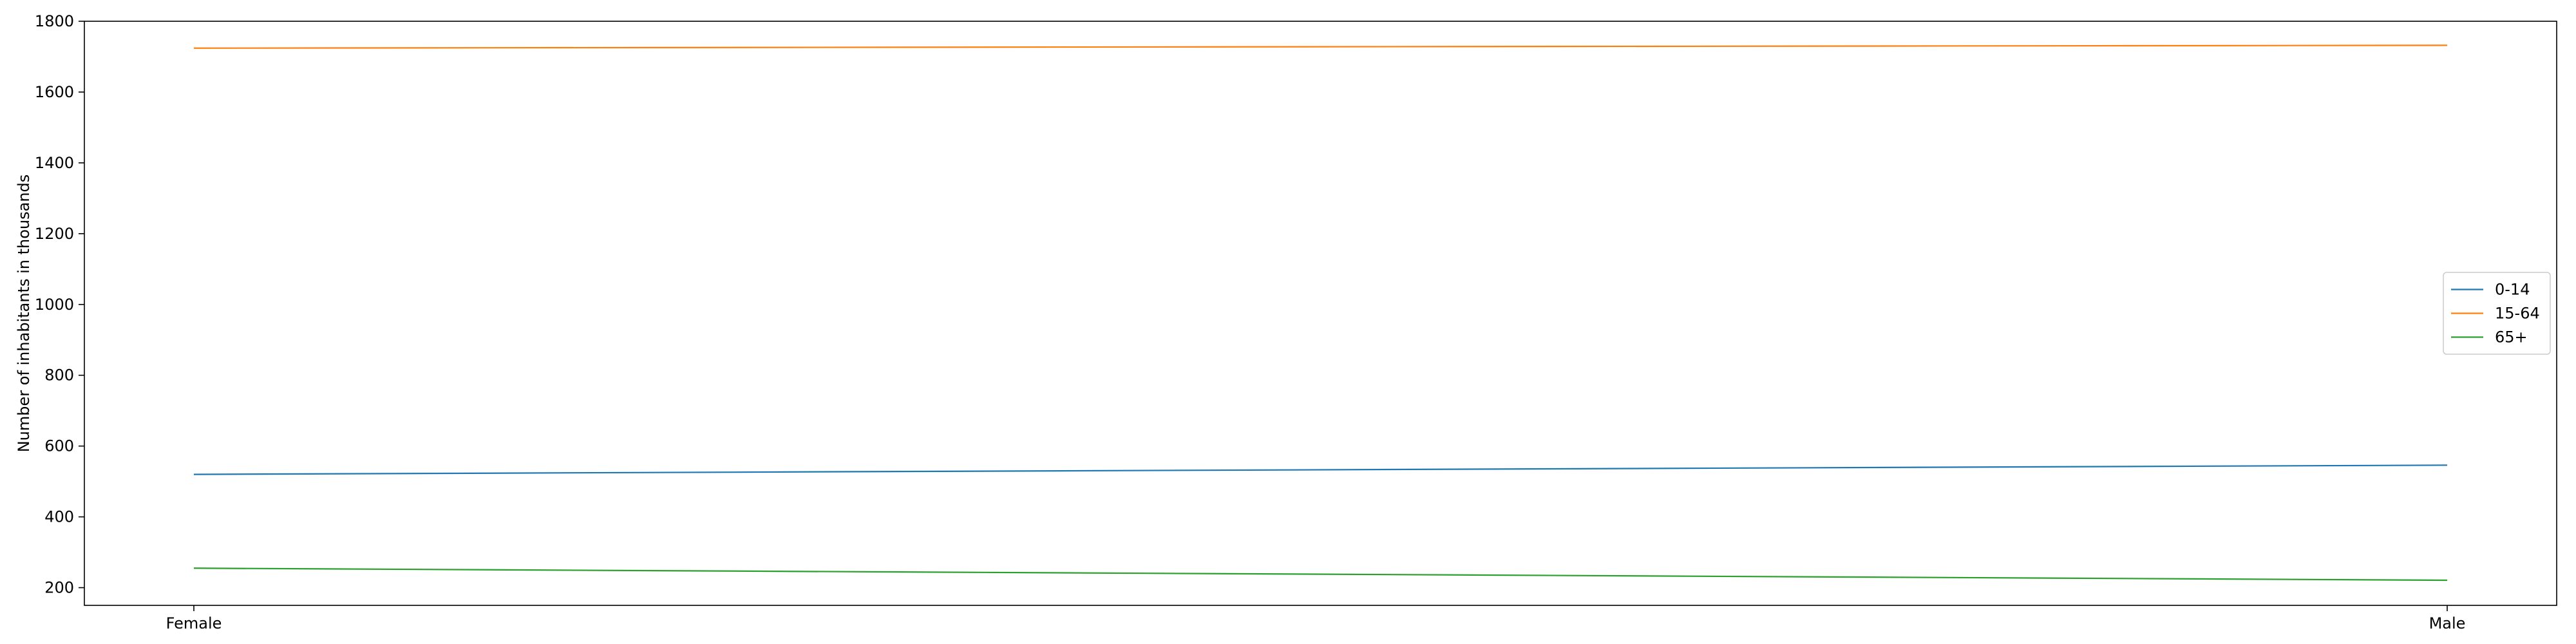 The width and height of the screenshot is (2576, 644). I want to click on y-tick-label: 1000, so click(54, 305).